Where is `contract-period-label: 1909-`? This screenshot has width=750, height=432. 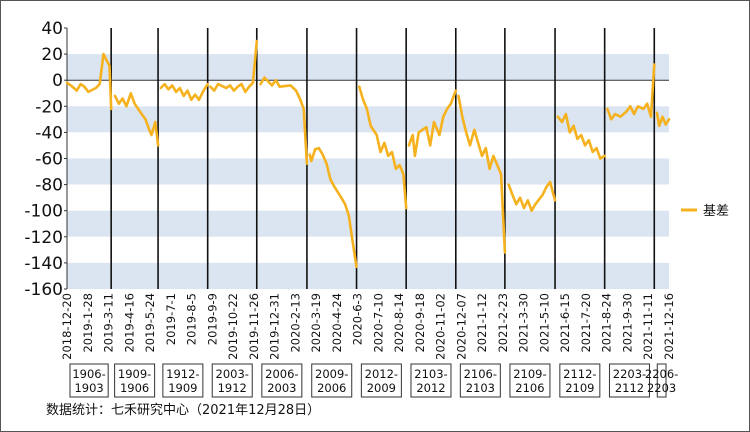 contract-period-label: 1909- is located at coordinates (134, 374).